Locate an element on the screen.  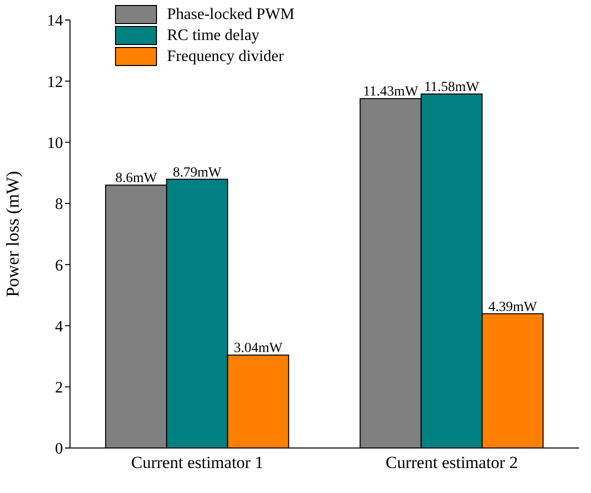
y-tick-label: 10 is located at coordinates (55, 143).